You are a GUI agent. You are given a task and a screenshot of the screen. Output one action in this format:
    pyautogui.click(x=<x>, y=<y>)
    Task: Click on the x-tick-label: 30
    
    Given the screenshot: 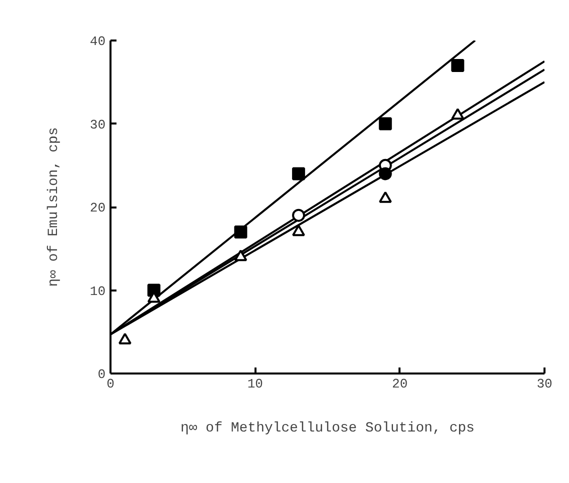 What is the action you would take?
    pyautogui.click(x=544, y=384)
    